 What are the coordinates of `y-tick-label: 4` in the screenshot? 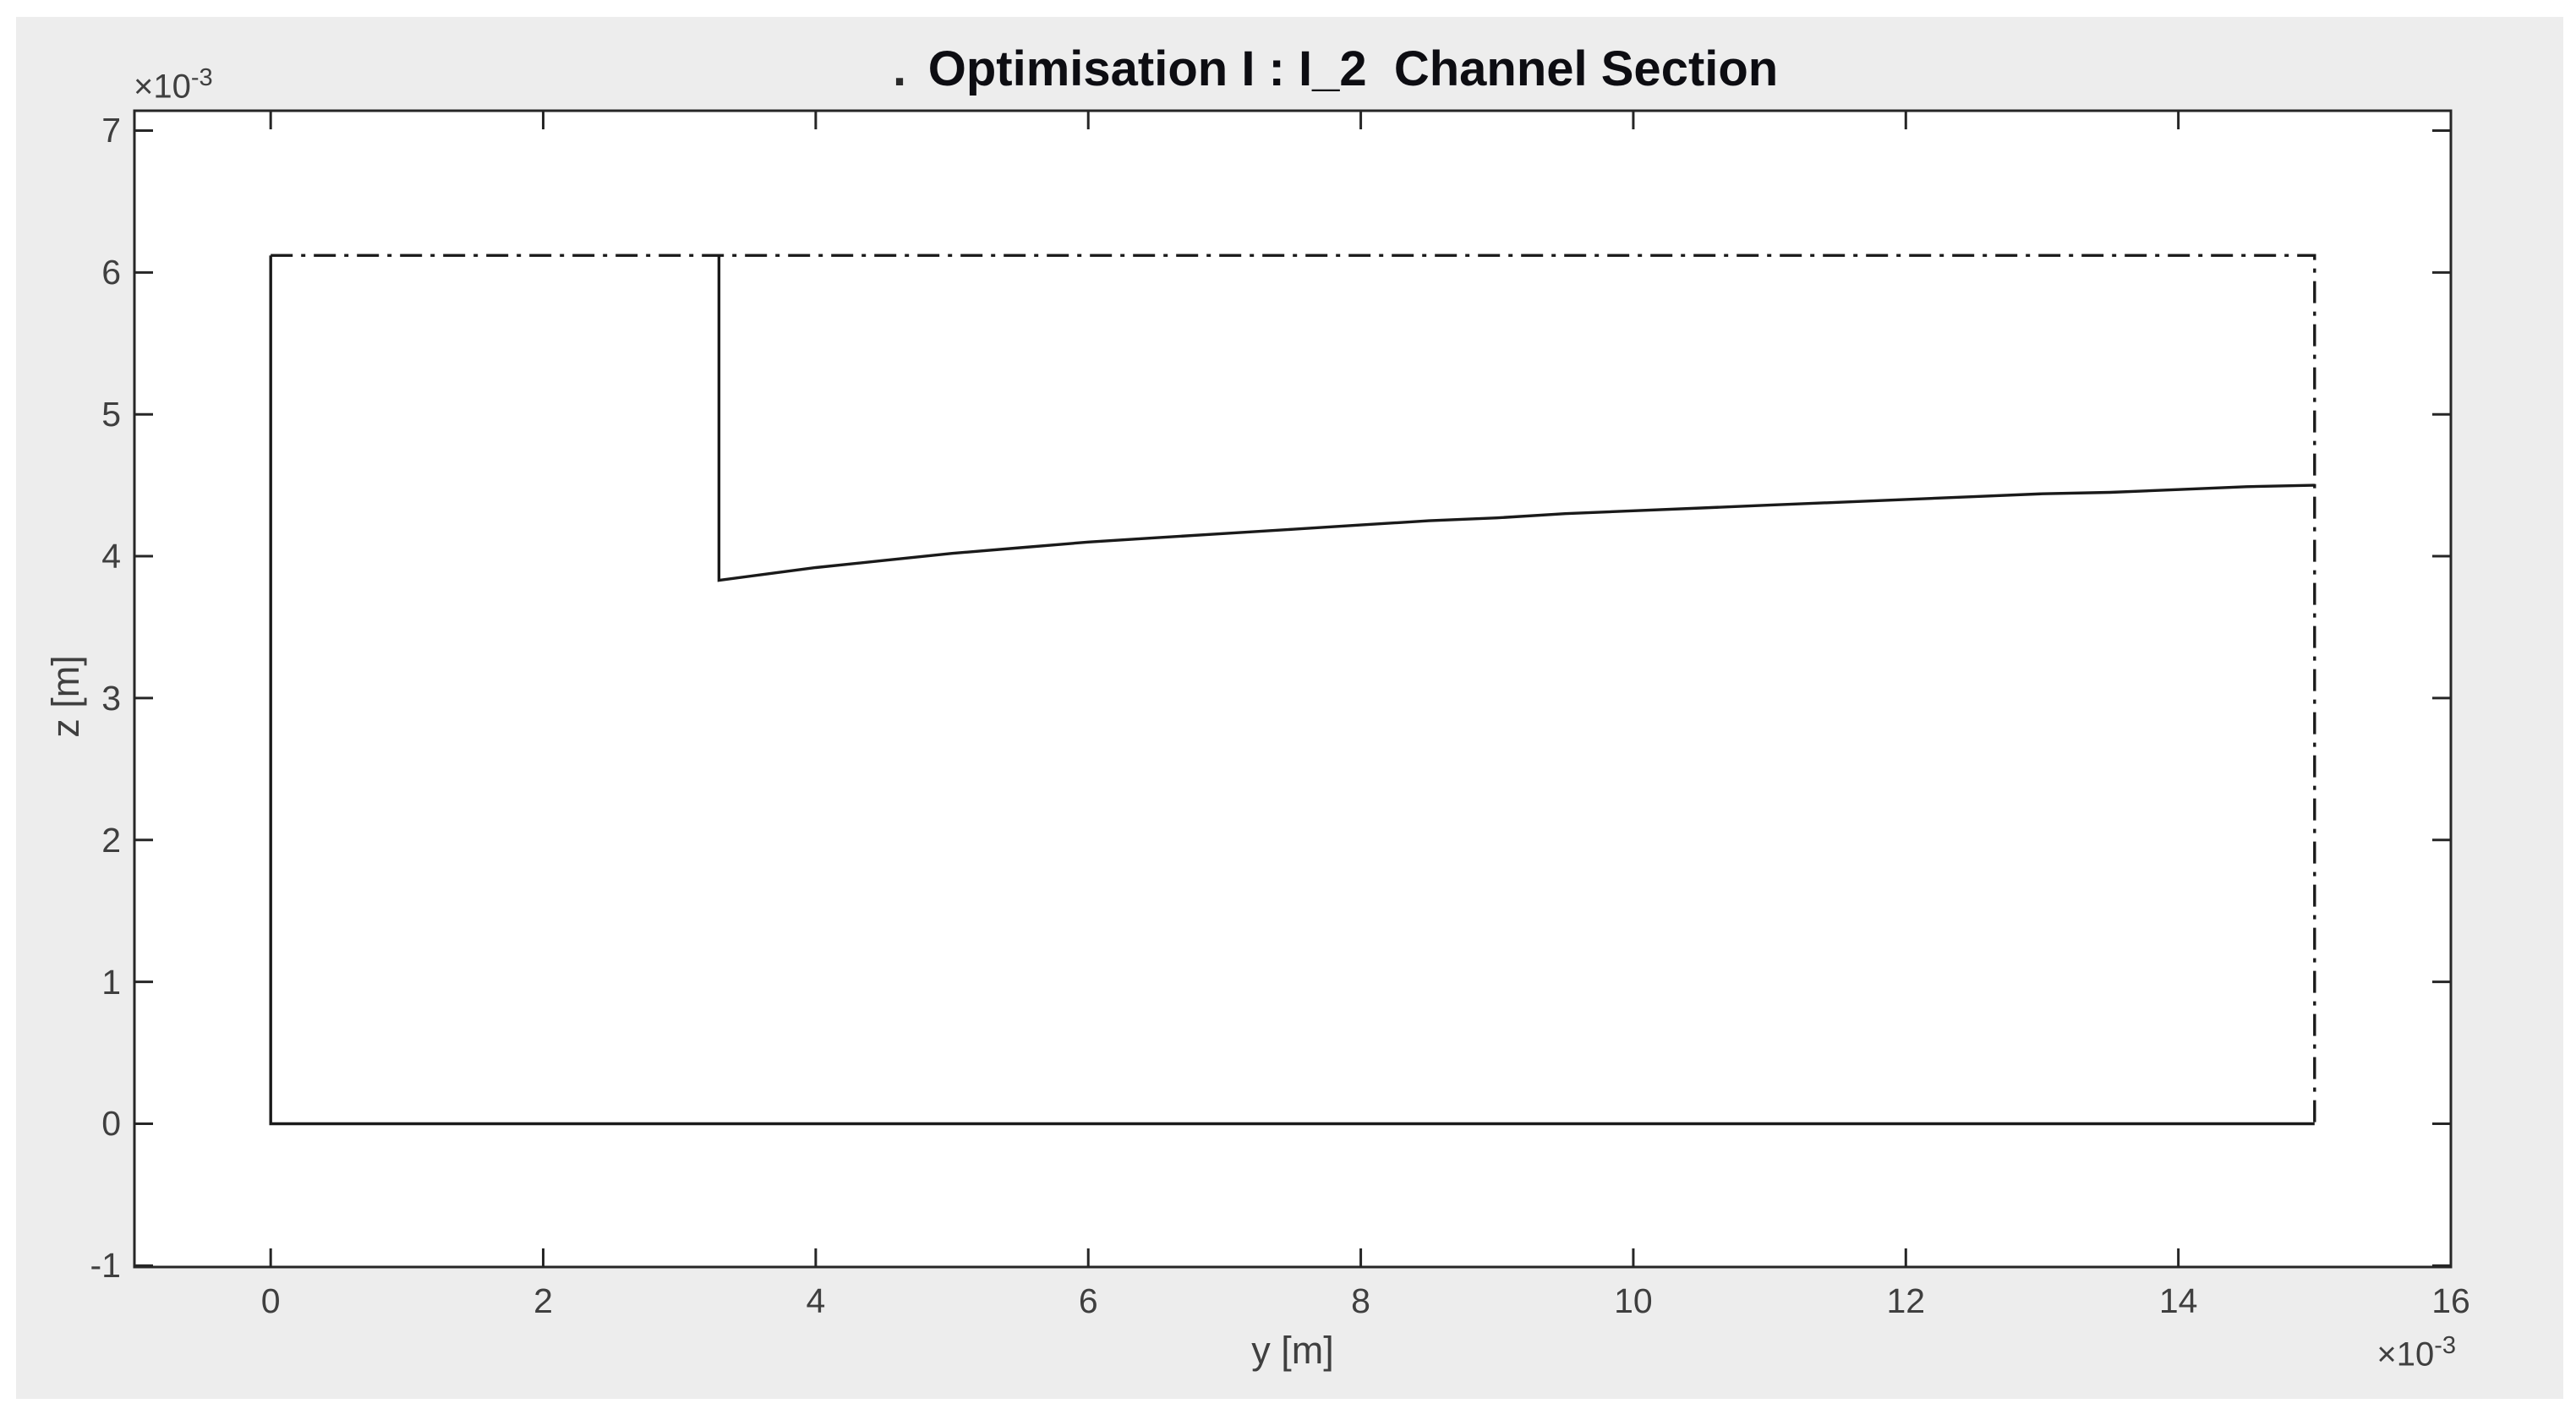 It's located at (111, 556).